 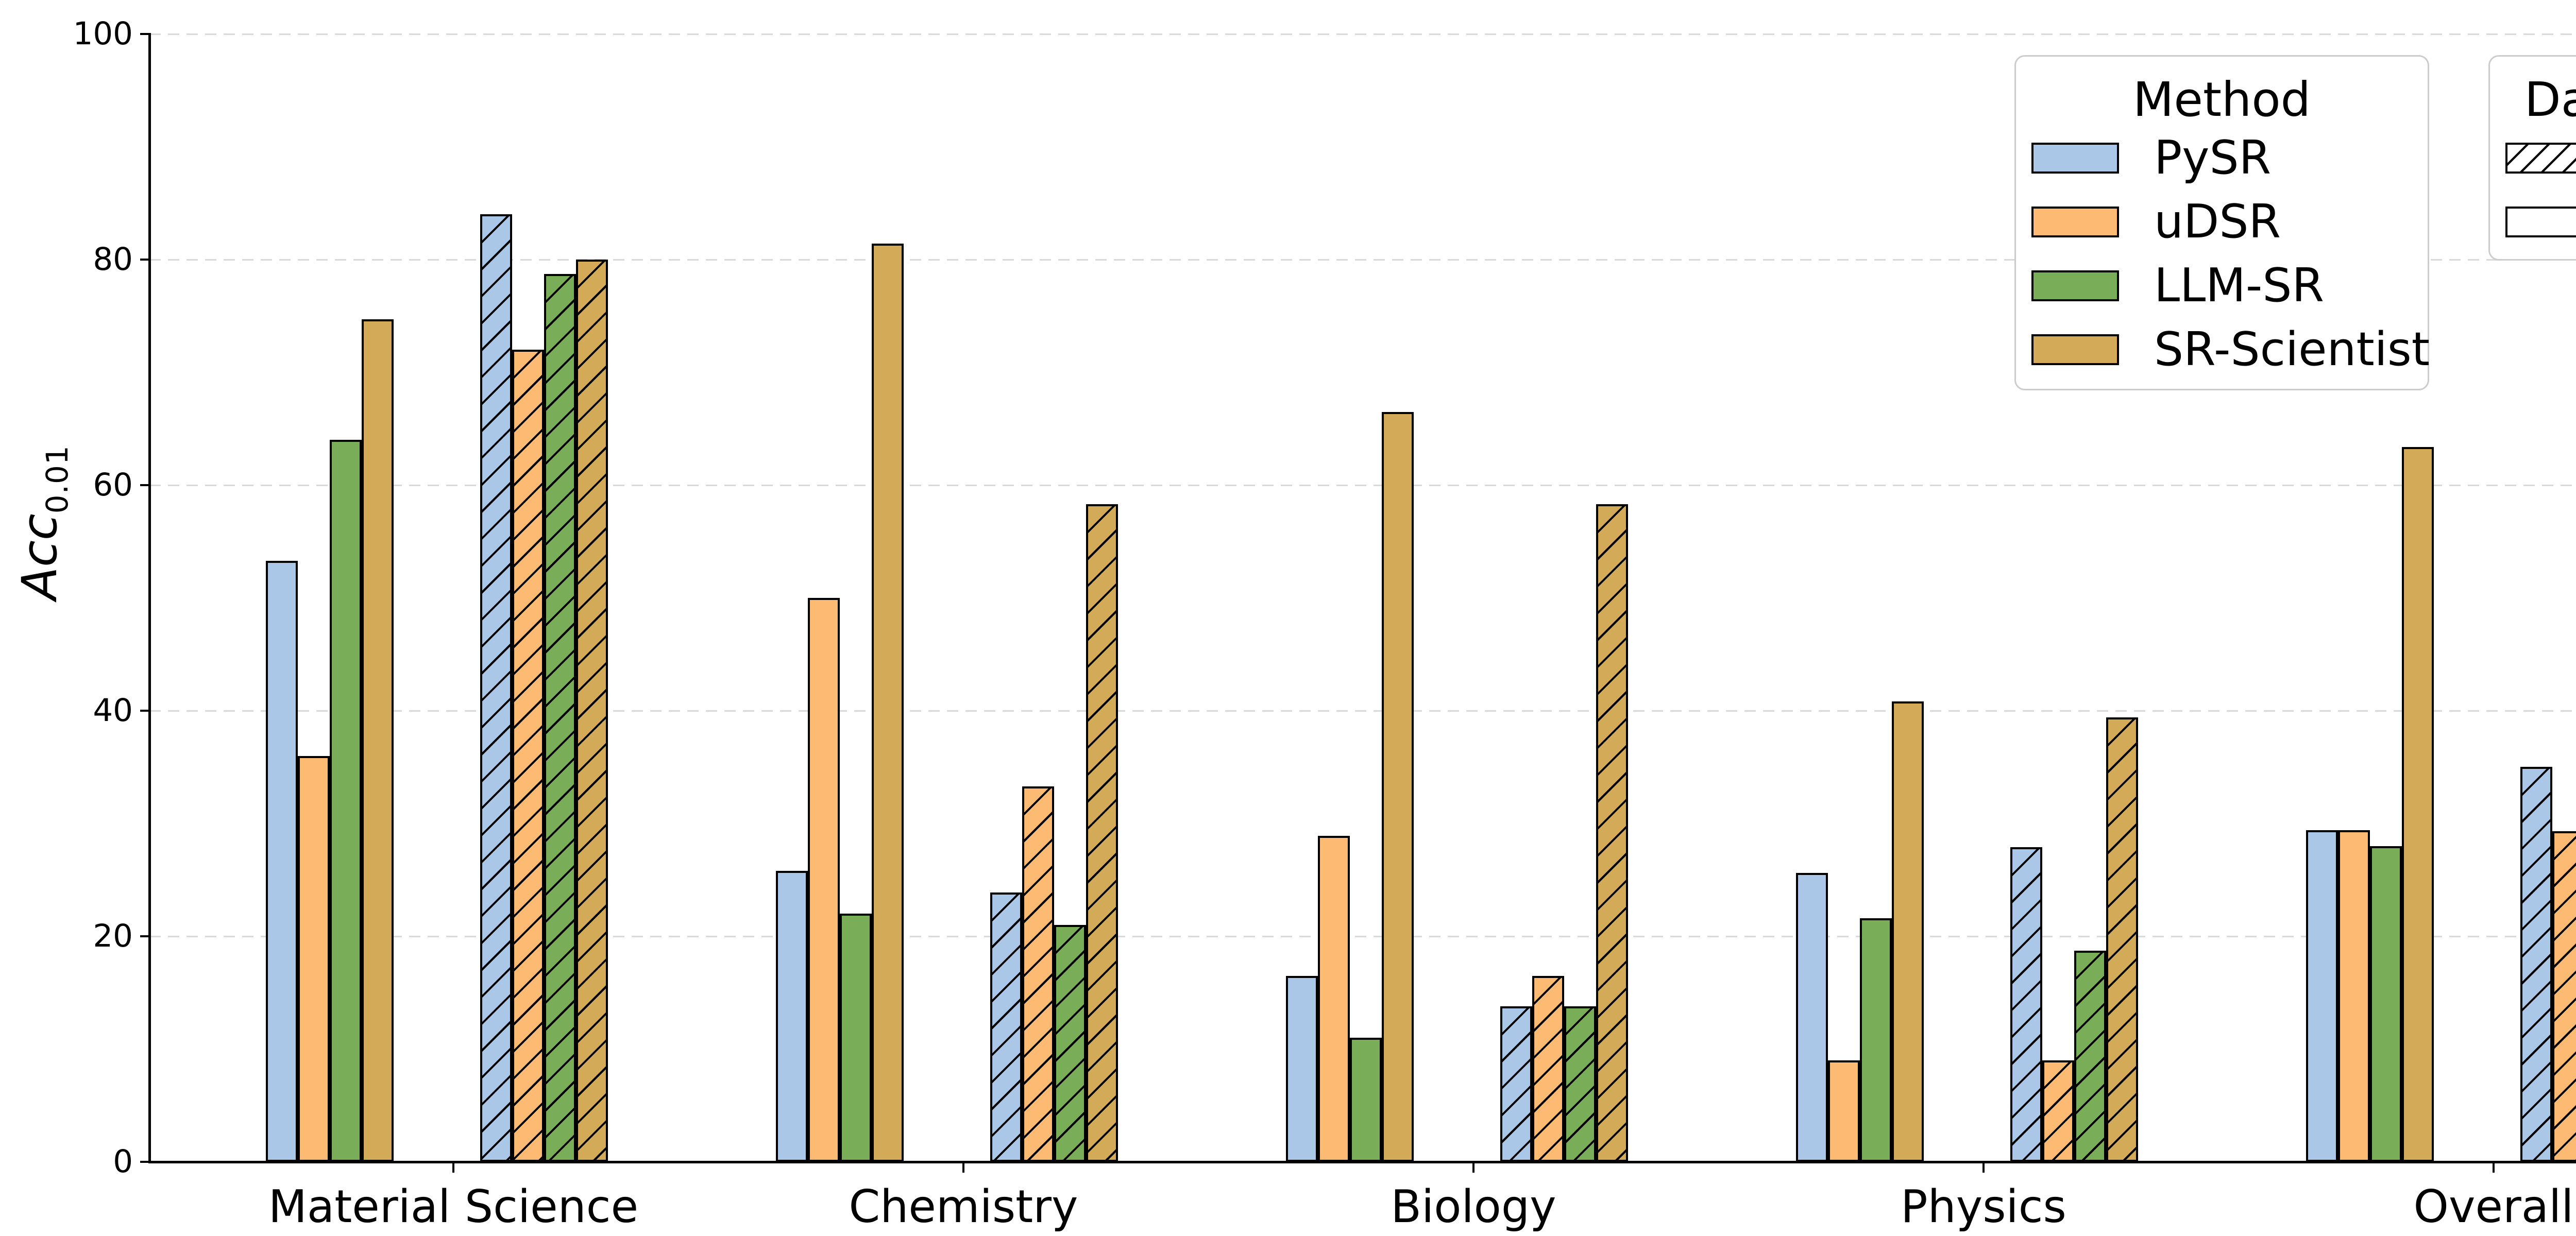 What do you see at coordinates (1473, 1206) in the screenshot?
I see `x-tick-label-biology: Biology` at bounding box center [1473, 1206].